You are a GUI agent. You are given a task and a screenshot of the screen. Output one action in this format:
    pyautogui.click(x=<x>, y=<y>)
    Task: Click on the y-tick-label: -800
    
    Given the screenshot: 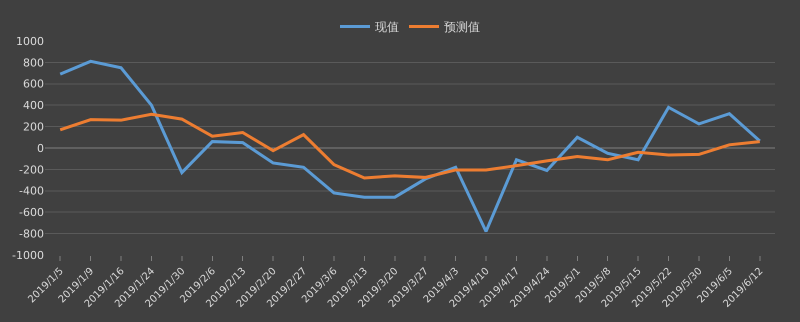 What is the action you would take?
    pyautogui.click(x=31, y=233)
    